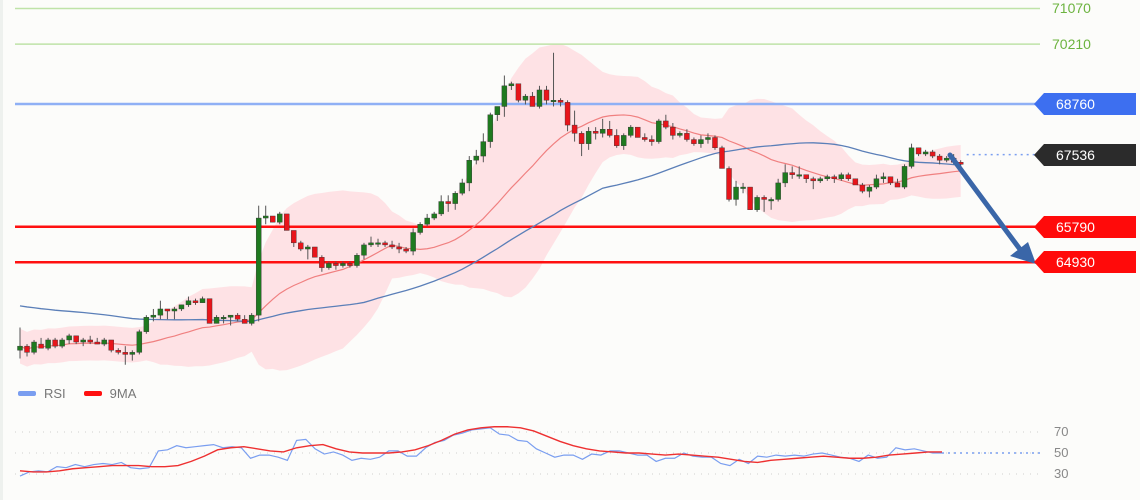 The height and width of the screenshot is (500, 1140). I want to click on rsi-tick-70: 70, so click(1061, 431).